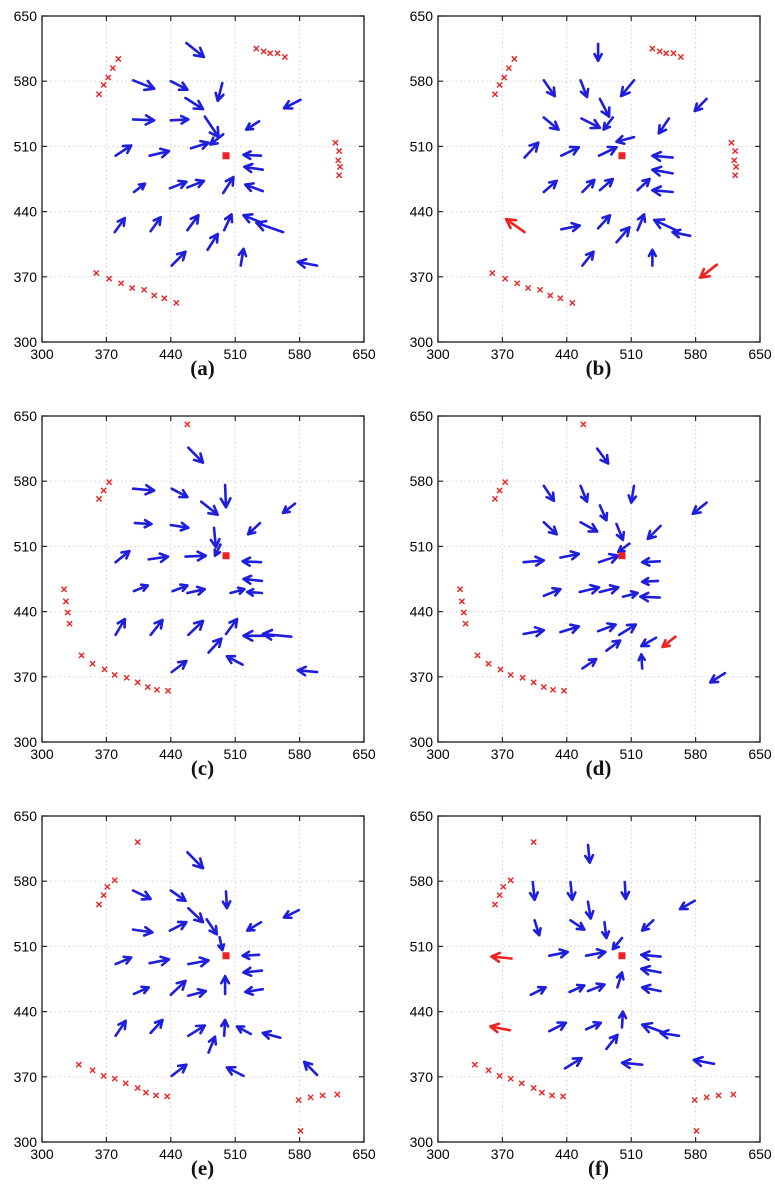 The image size is (775, 1200). Describe the element at coordinates (202, 368) in the screenshot. I see `subplot-a-label: (a)` at that location.